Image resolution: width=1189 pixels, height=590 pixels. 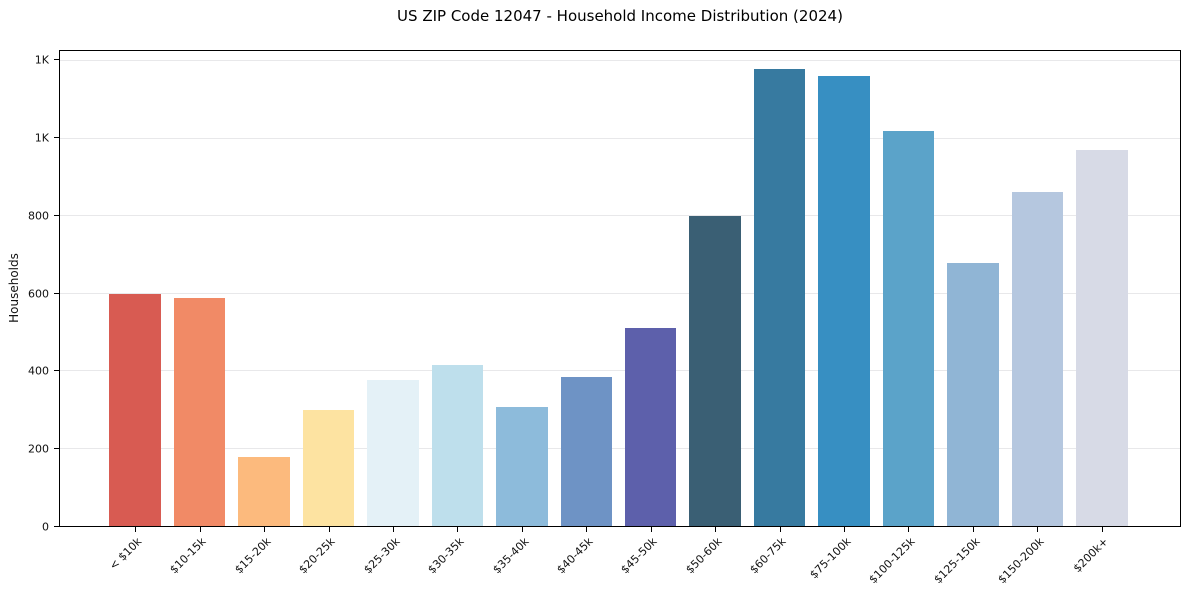 What do you see at coordinates (768, 556) in the screenshot?
I see `x-tick-label: $60-75k` at bounding box center [768, 556].